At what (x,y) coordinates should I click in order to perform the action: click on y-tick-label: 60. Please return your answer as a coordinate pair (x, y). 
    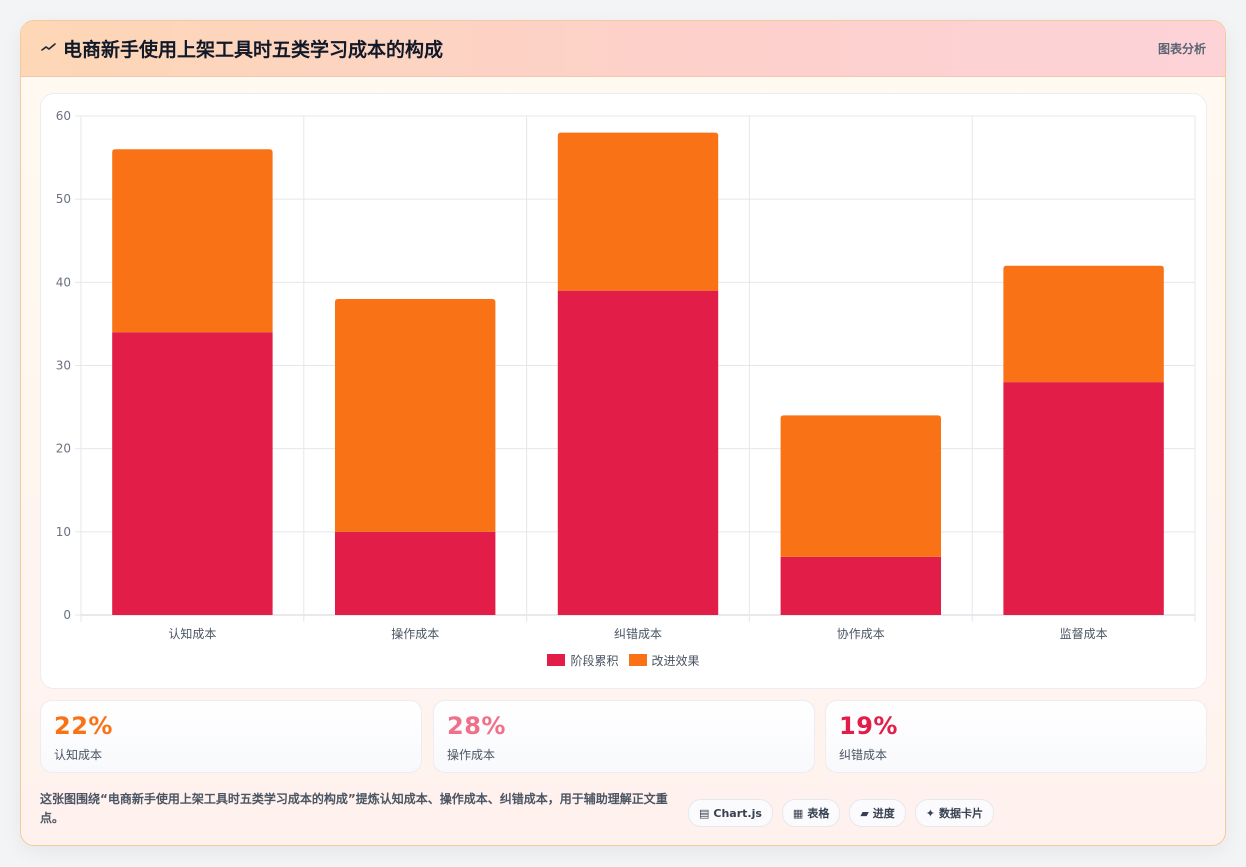
    Looking at the image, I should click on (63, 116).